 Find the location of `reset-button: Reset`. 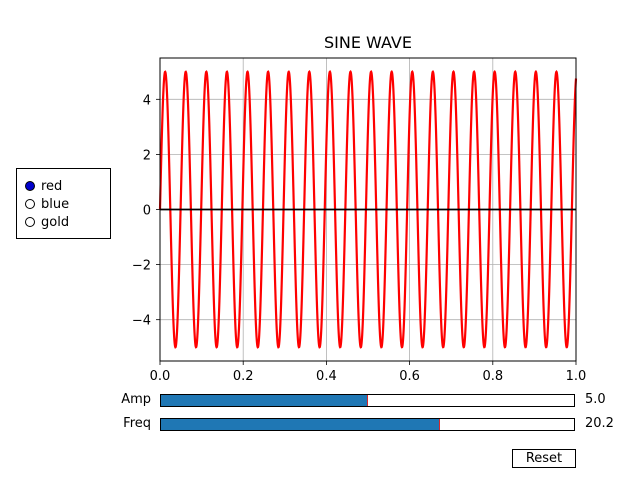

reset-button: Reset is located at coordinates (544, 458).